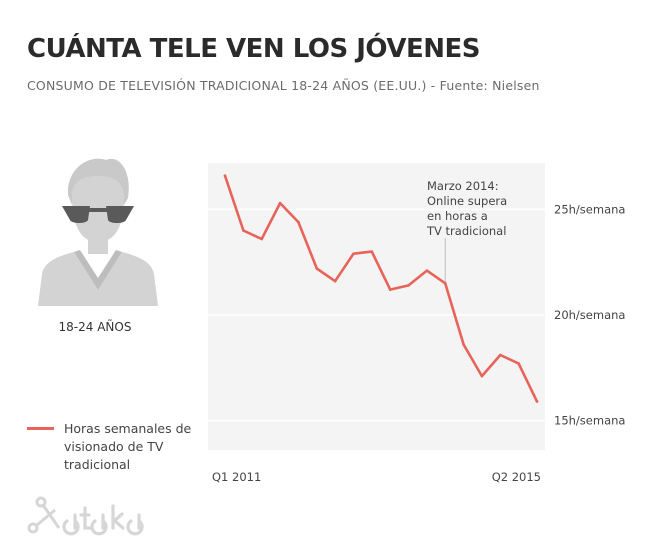 Image resolution: width=649 pixels, height=560 pixels. I want to click on person-torso, so click(98, 279).